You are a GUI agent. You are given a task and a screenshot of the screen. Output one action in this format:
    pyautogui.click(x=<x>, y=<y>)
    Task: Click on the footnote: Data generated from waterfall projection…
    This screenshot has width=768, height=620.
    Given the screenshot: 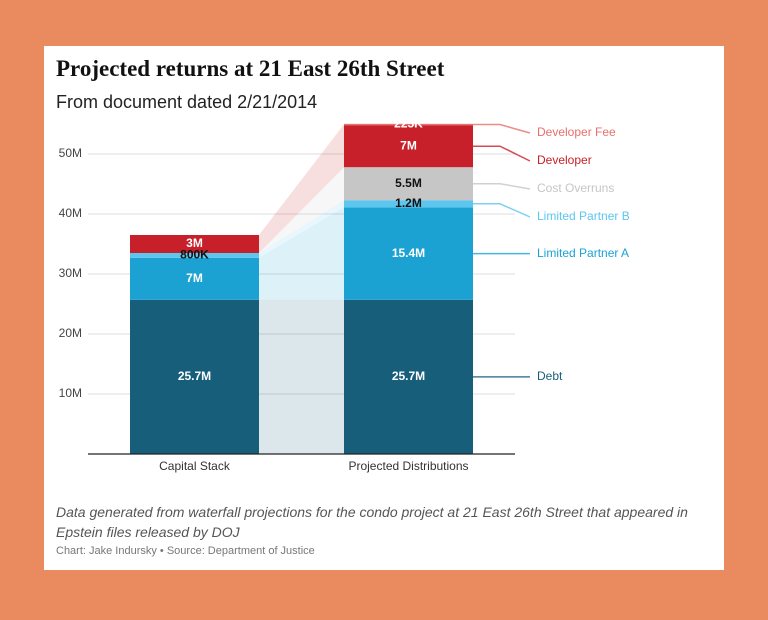 What is the action you would take?
    pyautogui.click(x=372, y=522)
    